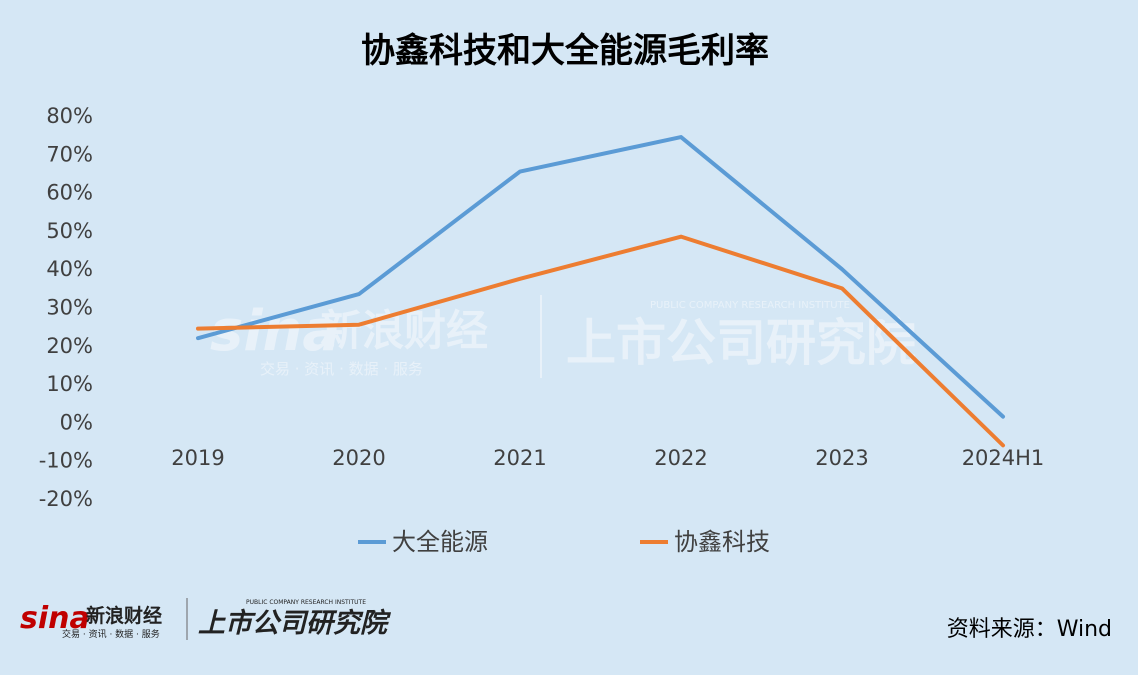  I want to click on y-tick-label: 20%, so click(69, 346).